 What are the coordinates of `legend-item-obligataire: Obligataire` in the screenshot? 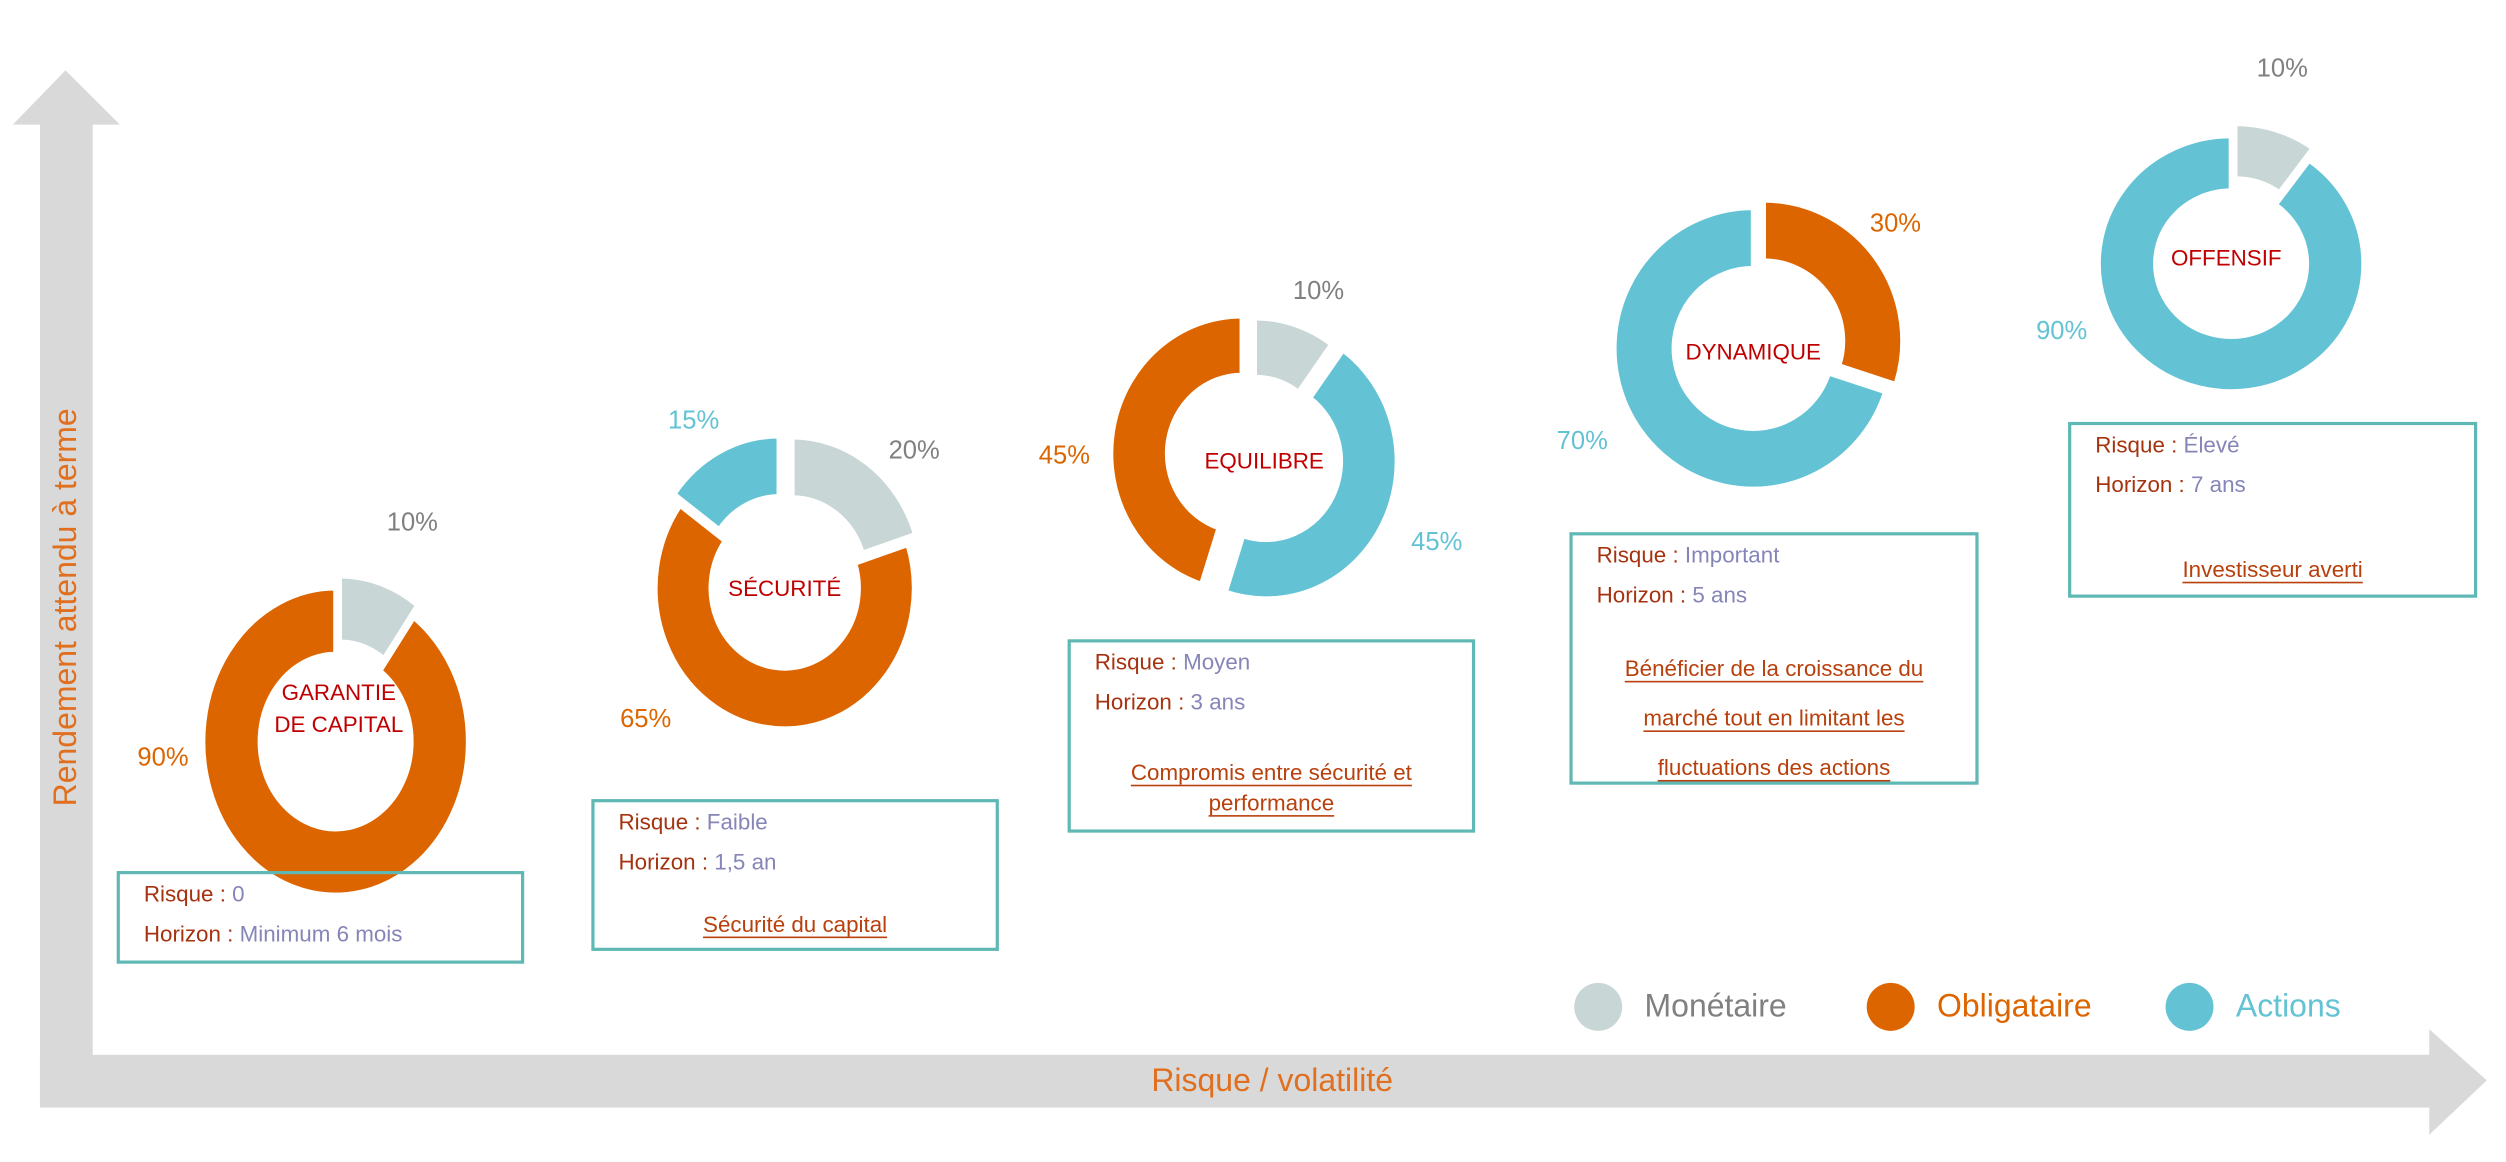 It's located at (1979, 1006).